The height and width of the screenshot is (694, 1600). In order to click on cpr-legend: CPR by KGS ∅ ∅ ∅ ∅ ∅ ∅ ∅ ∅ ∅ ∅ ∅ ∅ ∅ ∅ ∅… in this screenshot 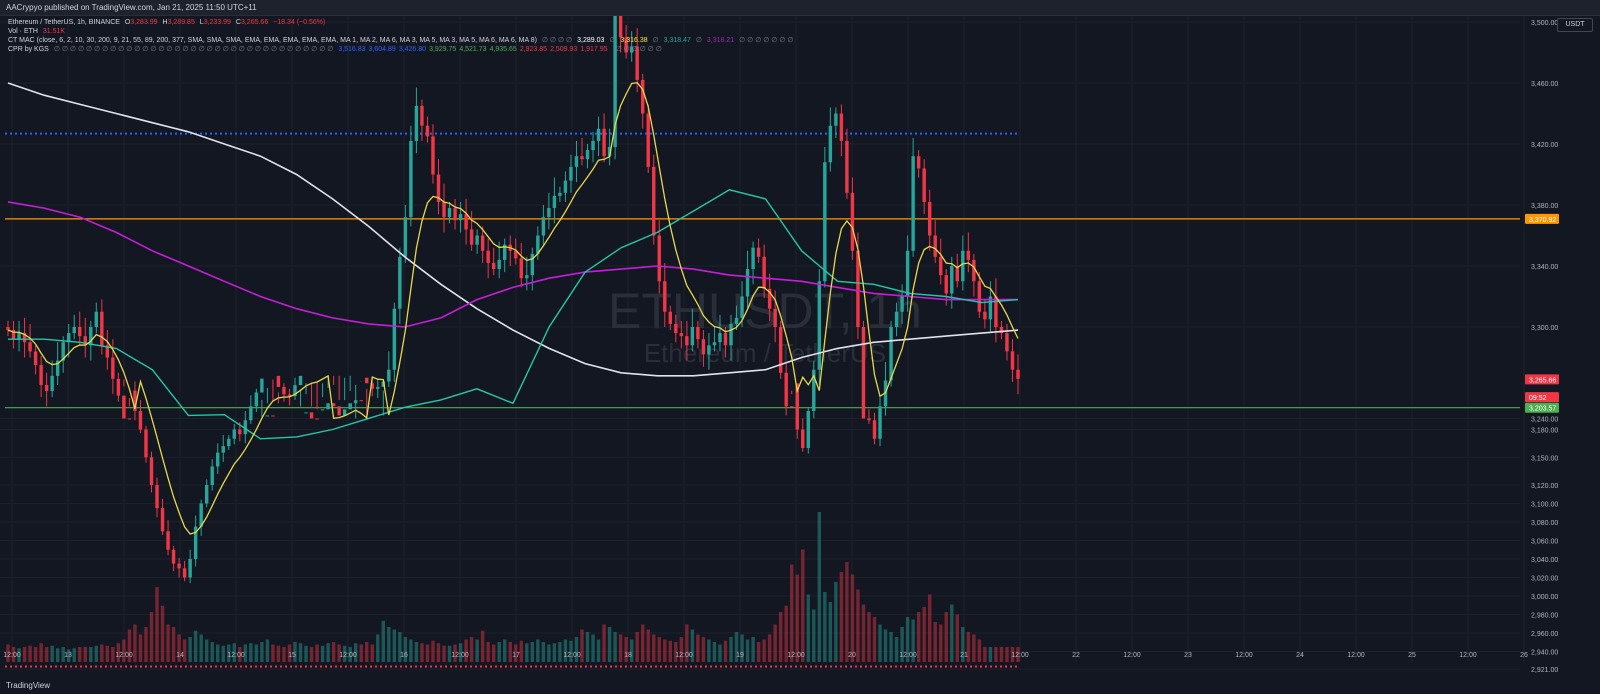, I will do `click(336, 49)`.